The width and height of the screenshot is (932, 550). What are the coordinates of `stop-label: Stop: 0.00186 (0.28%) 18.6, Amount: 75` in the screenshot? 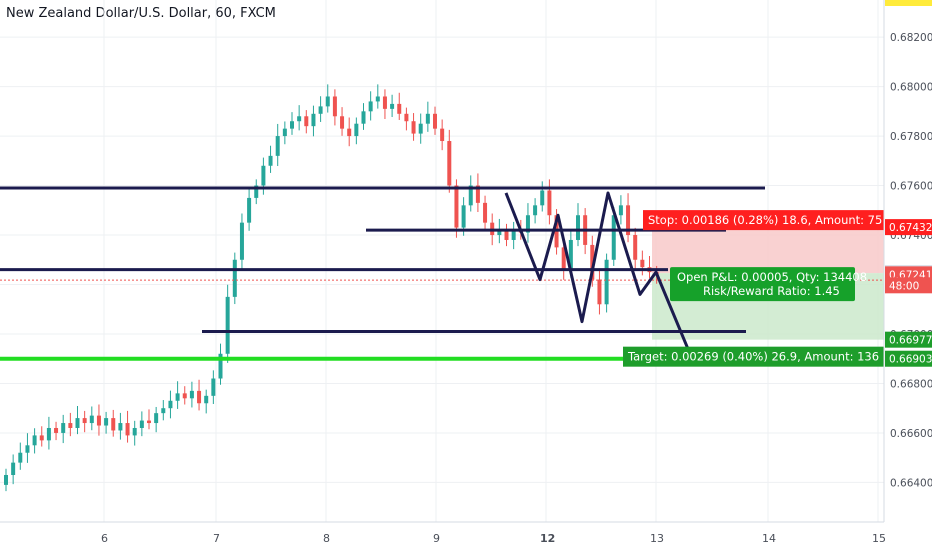 It's located at (765, 220).